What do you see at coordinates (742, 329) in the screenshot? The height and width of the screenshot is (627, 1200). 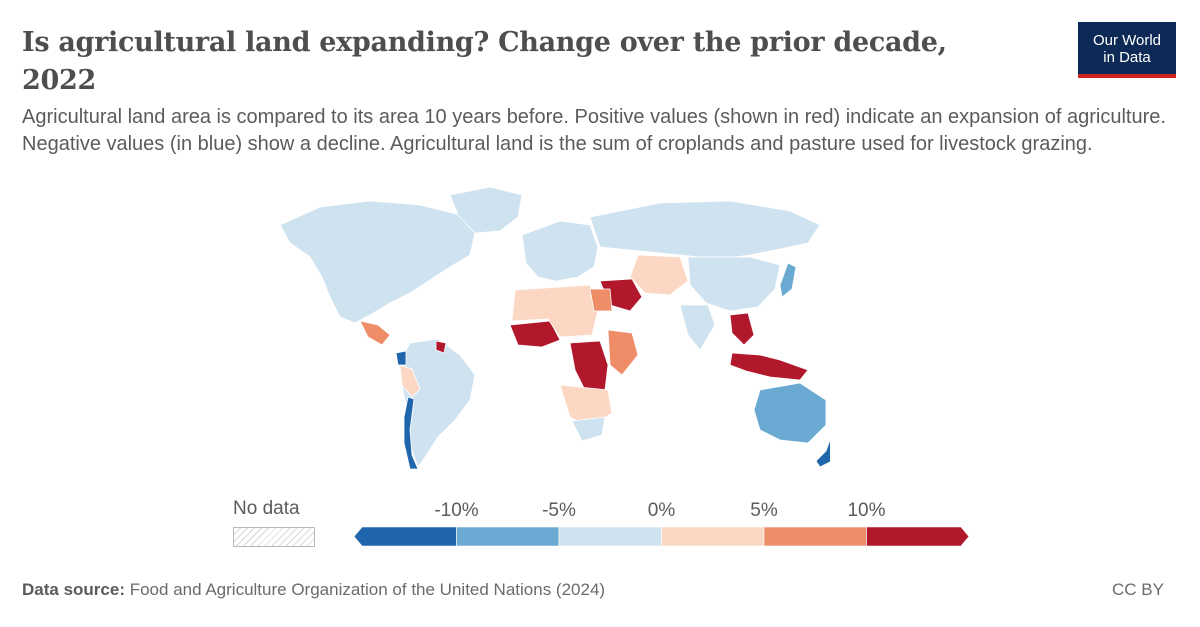 I see `region-southeast-asia` at bounding box center [742, 329].